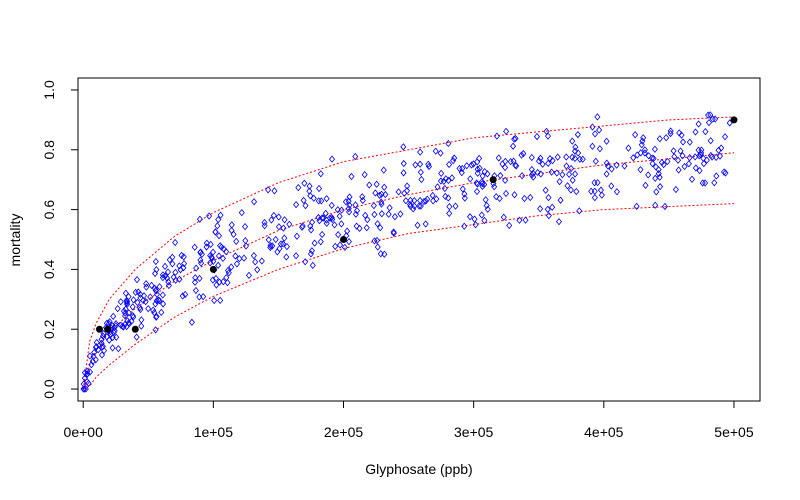  I want to click on y-tick-label: 0.8, so click(49, 150).